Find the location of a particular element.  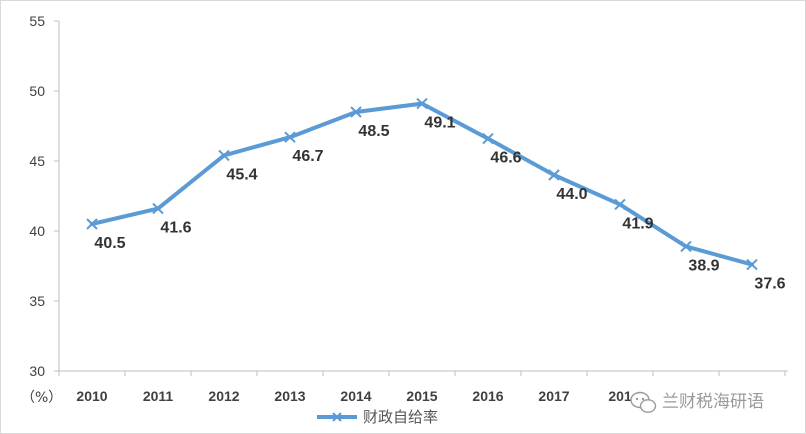

legend-x-marker is located at coordinates (337, 417).